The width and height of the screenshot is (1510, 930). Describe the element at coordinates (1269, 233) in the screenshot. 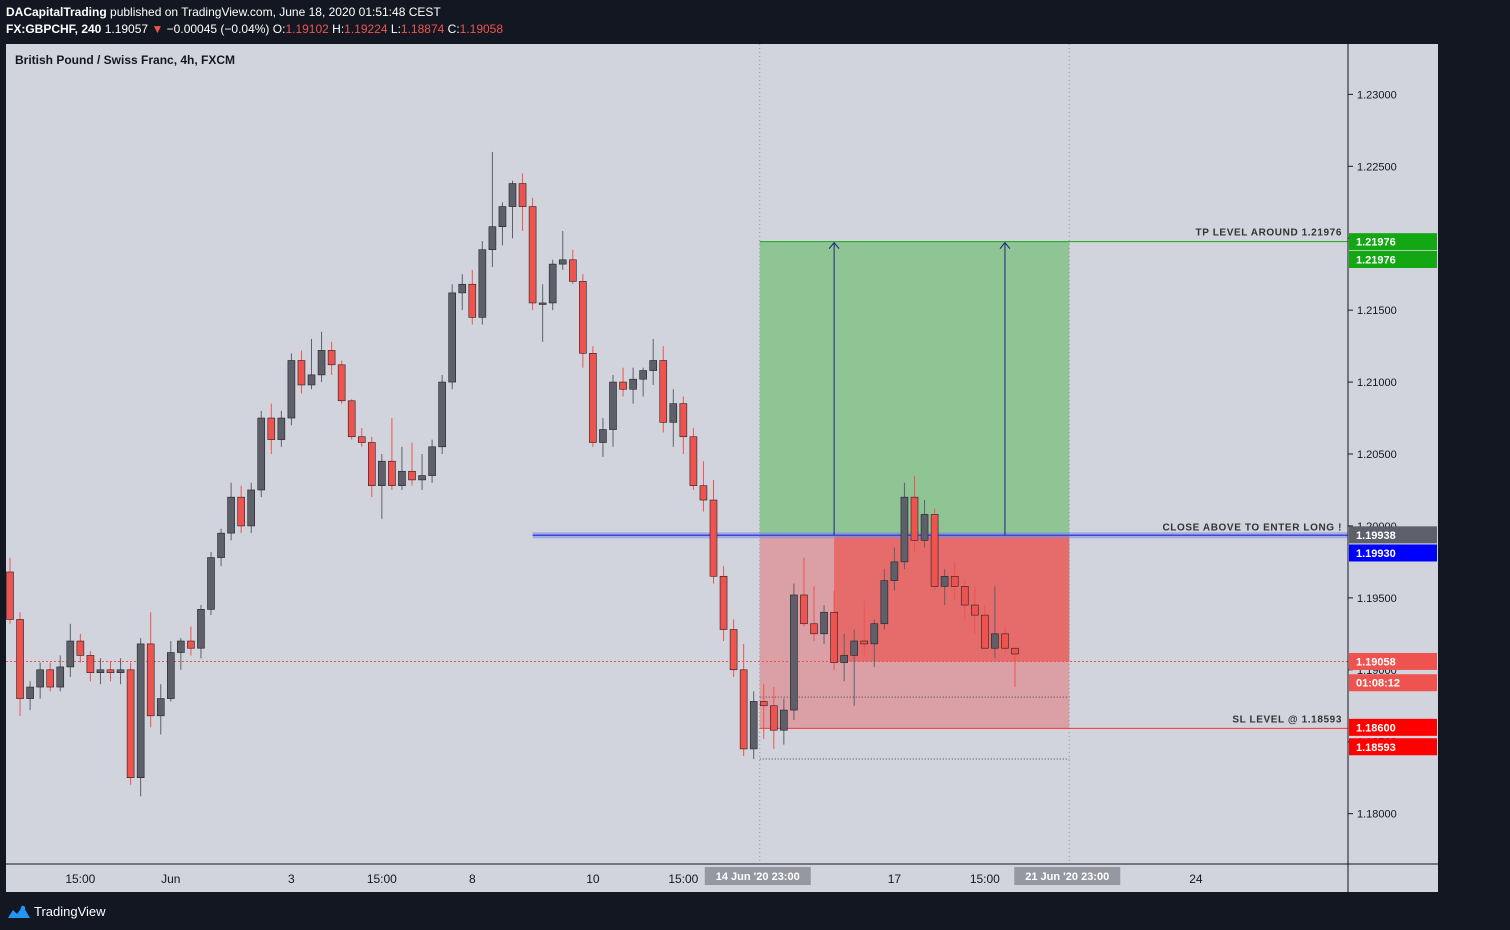

I see `tp-annotation: TP LEVEL AROUND 1.21976` at that location.